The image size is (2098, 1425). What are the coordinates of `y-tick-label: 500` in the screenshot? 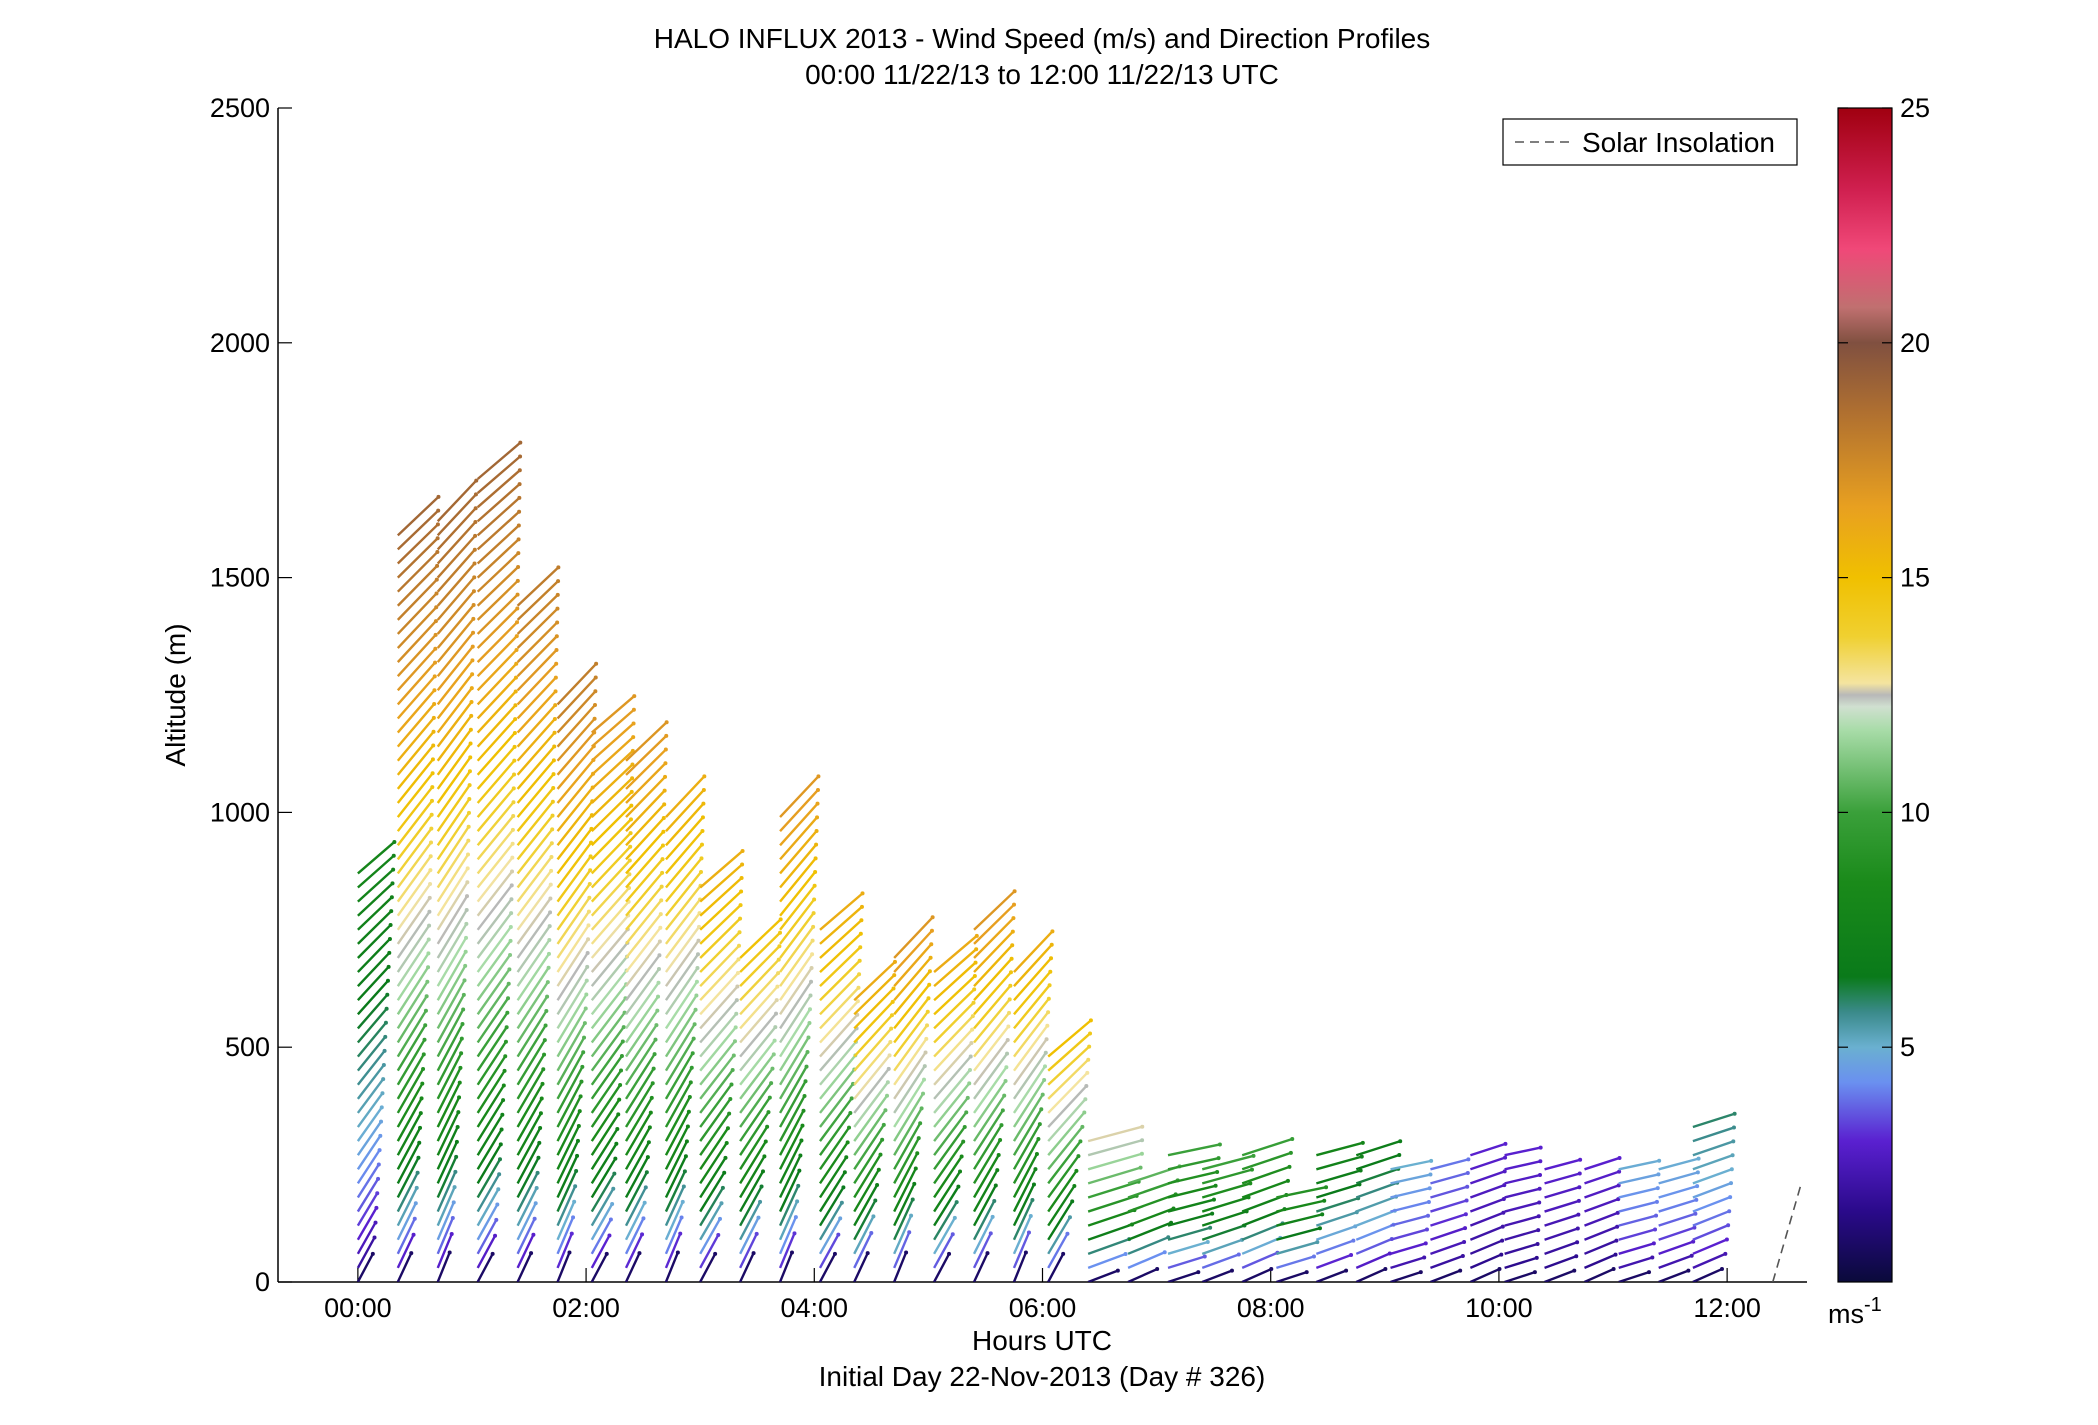 It's located at (247, 1047).